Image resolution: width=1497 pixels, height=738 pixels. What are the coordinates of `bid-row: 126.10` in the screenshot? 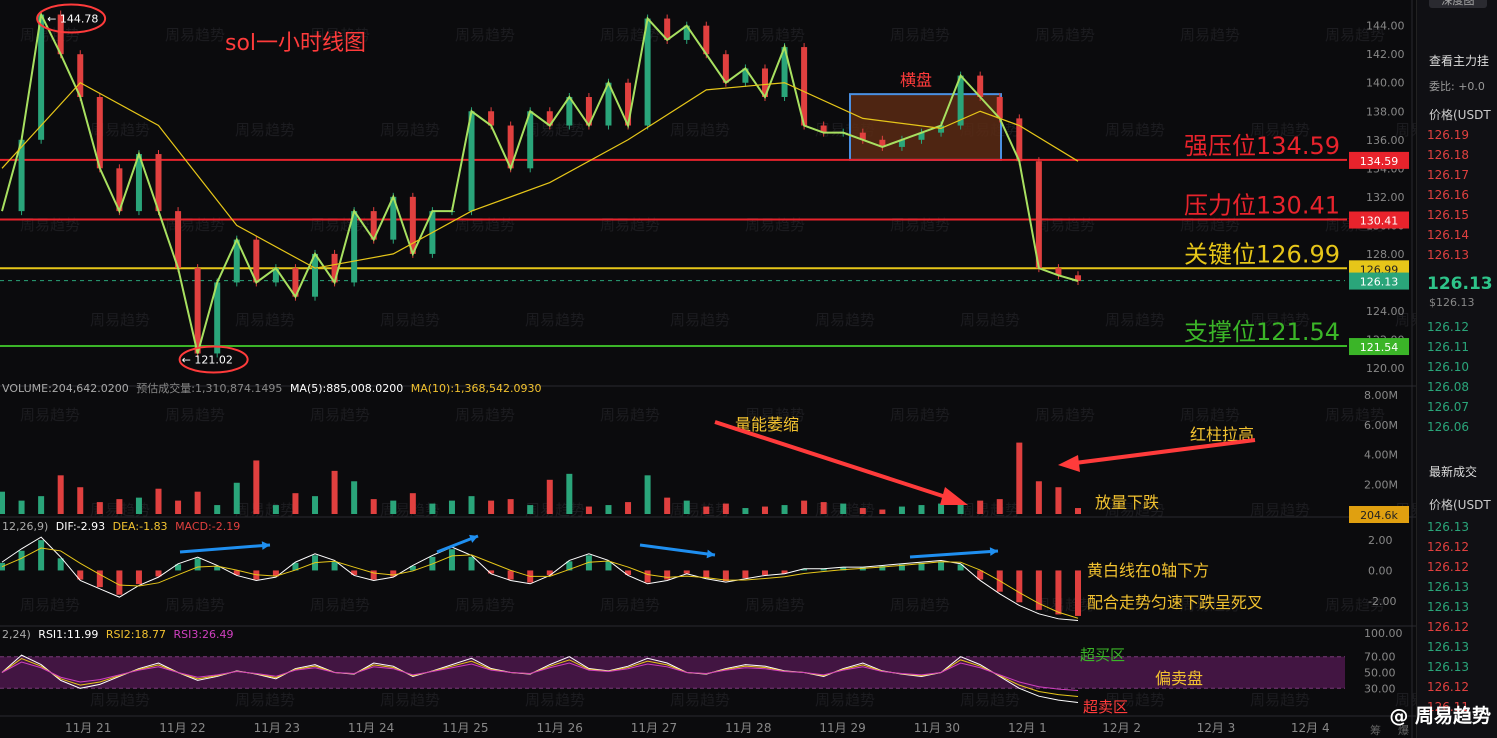 It's located at (1448, 367).